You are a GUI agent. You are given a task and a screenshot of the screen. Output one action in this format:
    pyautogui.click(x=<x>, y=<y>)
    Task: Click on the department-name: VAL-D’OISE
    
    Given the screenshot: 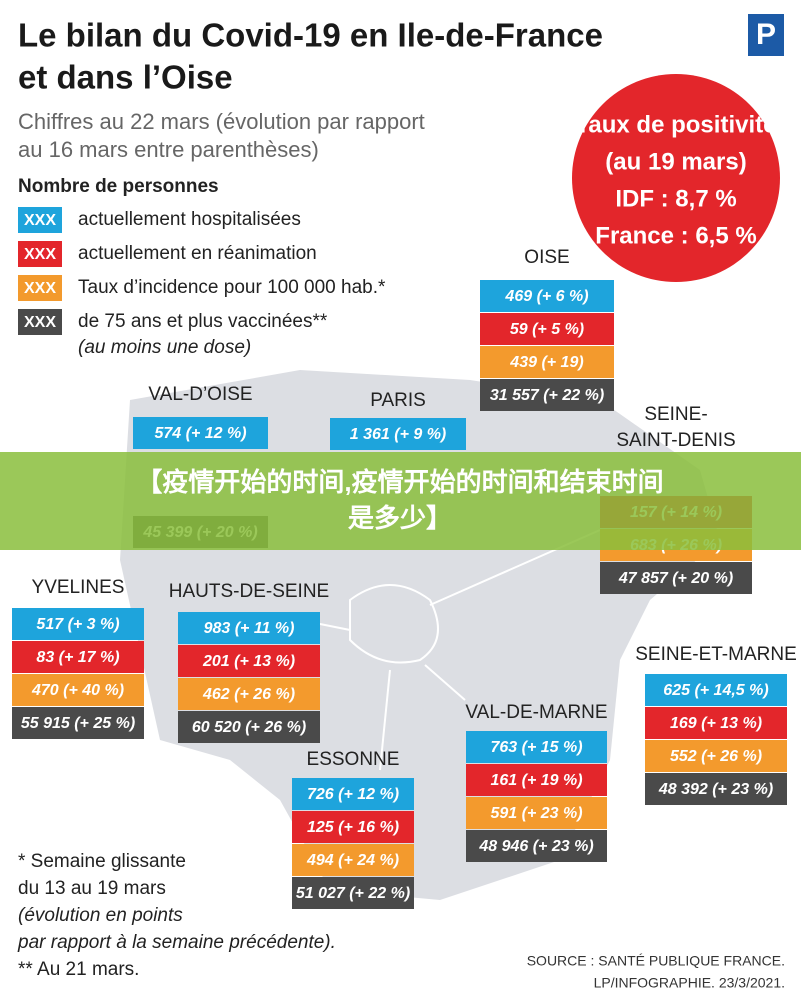 What is the action you would take?
    pyautogui.click(x=200, y=394)
    